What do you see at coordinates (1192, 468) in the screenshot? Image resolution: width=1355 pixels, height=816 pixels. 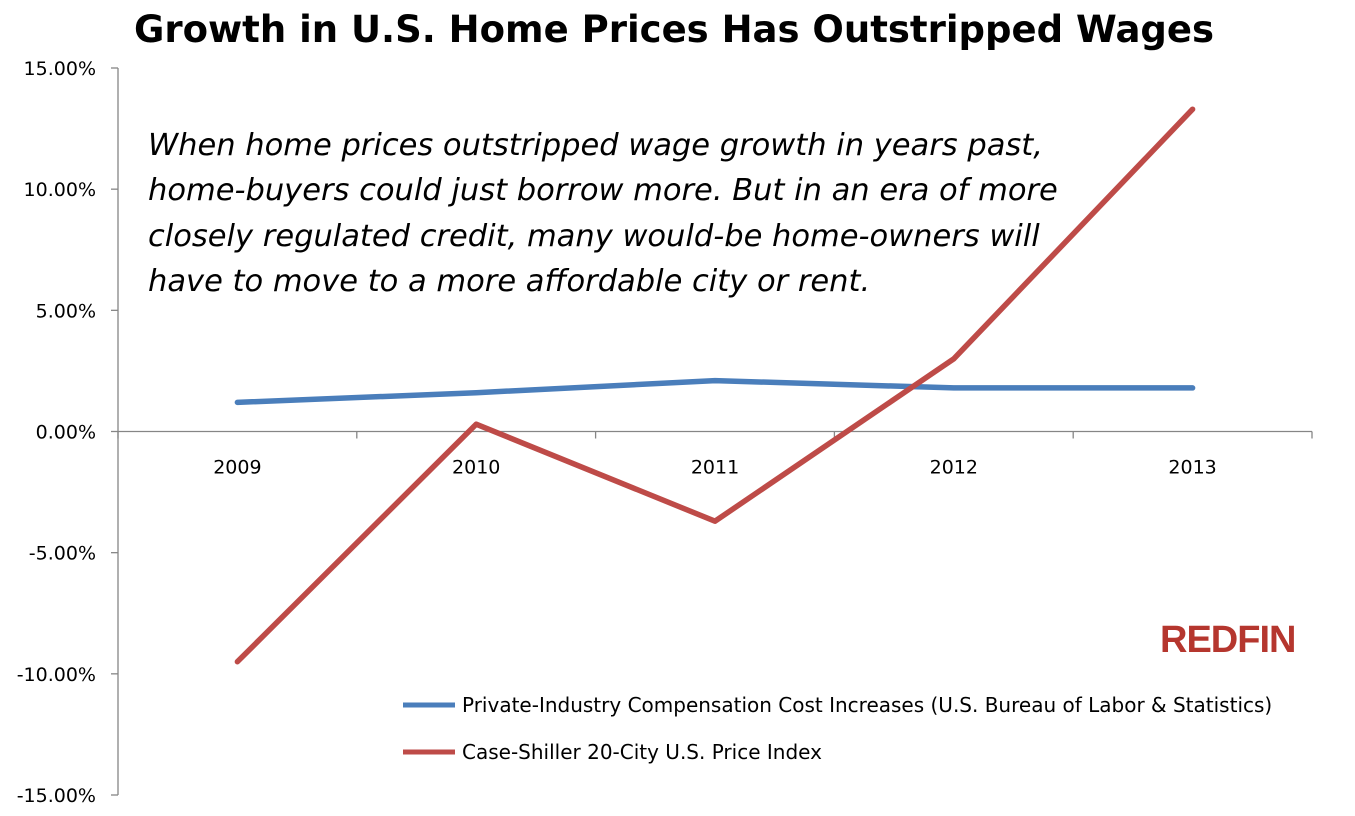 I see `x-tick-label: 2013` at bounding box center [1192, 468].